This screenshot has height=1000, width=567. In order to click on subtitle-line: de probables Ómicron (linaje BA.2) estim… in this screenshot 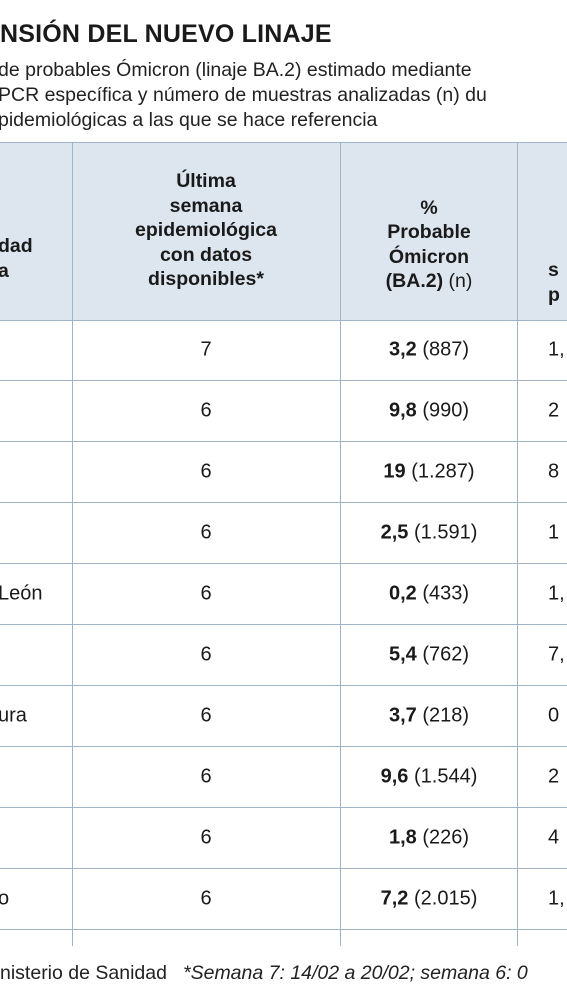, I will do `click(236, 70)`.